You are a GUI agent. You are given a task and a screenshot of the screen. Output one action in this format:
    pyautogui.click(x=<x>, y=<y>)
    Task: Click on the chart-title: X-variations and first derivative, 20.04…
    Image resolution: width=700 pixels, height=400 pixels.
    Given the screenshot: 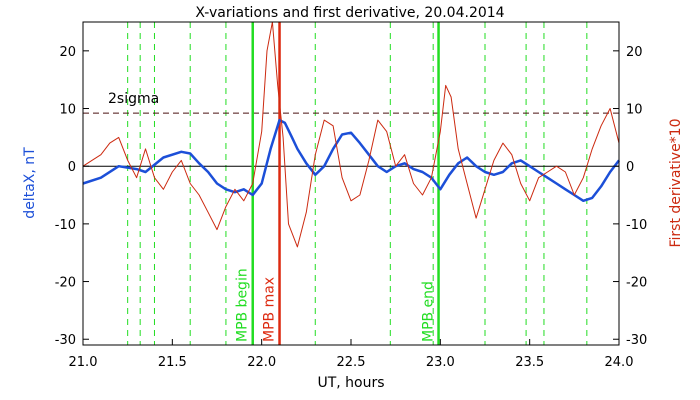 What is the action you would take?
    pyautogui.click(x=349, y=13)
    